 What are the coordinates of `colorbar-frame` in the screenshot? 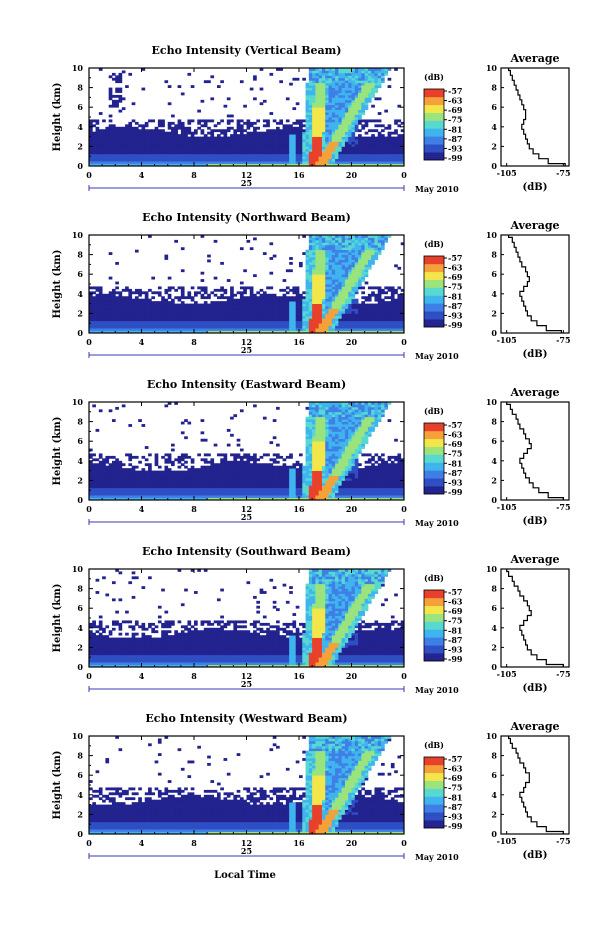 It's located at (434, 124).